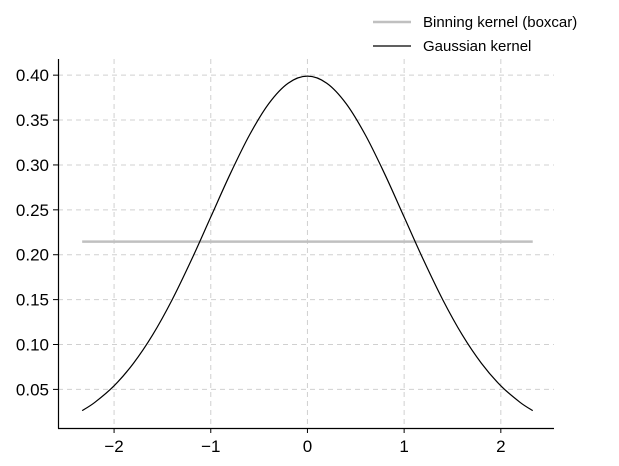  What do you see at coordinates (210, 446) in the screenshot?
I see `x-tick-label: −1` at bounding box center [210, 446].